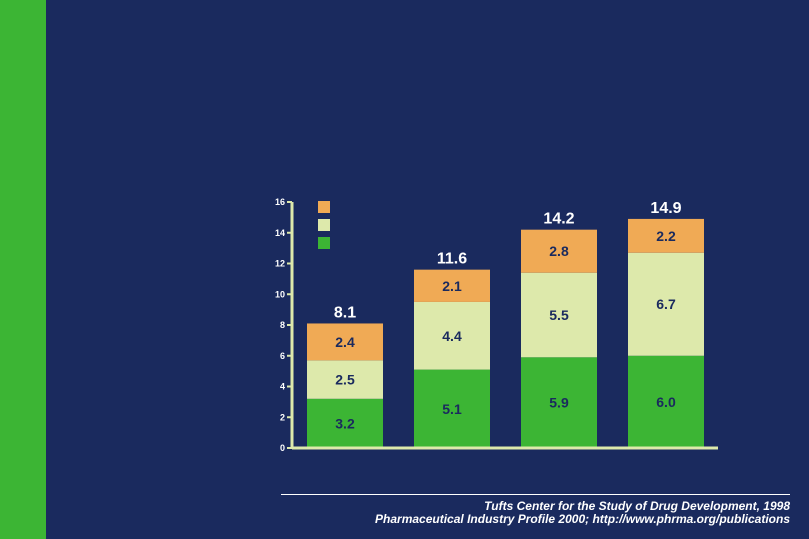 This screenshot has height=539, width=809. Describe the element at coordinates (282, 448) in the screenshot. I see `y-tick-label-0: 0` at that location.